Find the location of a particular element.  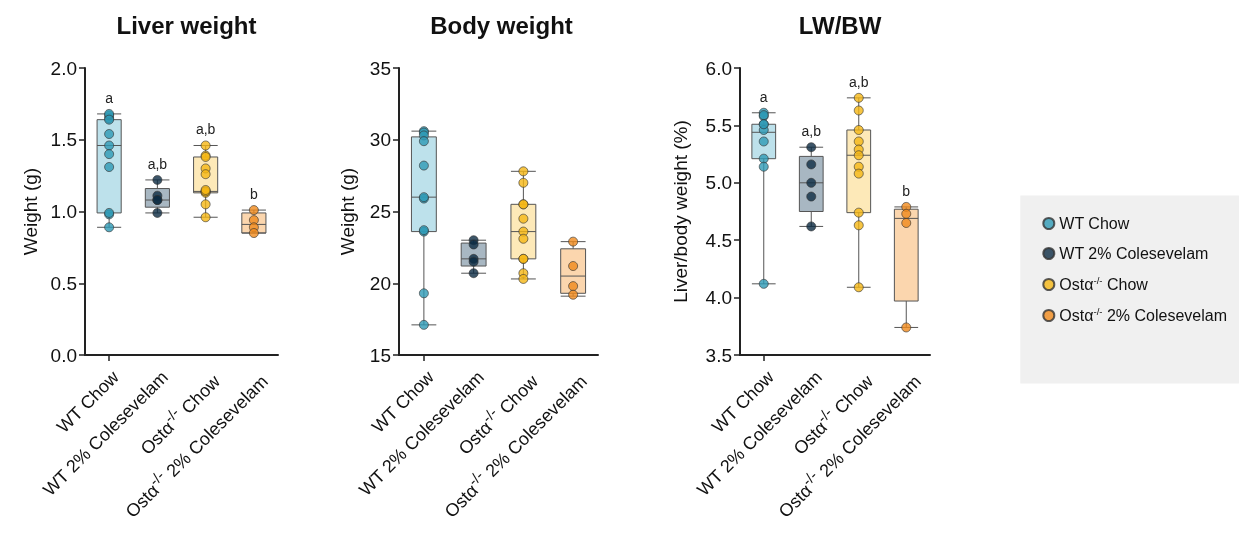

text: 4.0 is located at coordinates (718, 298).